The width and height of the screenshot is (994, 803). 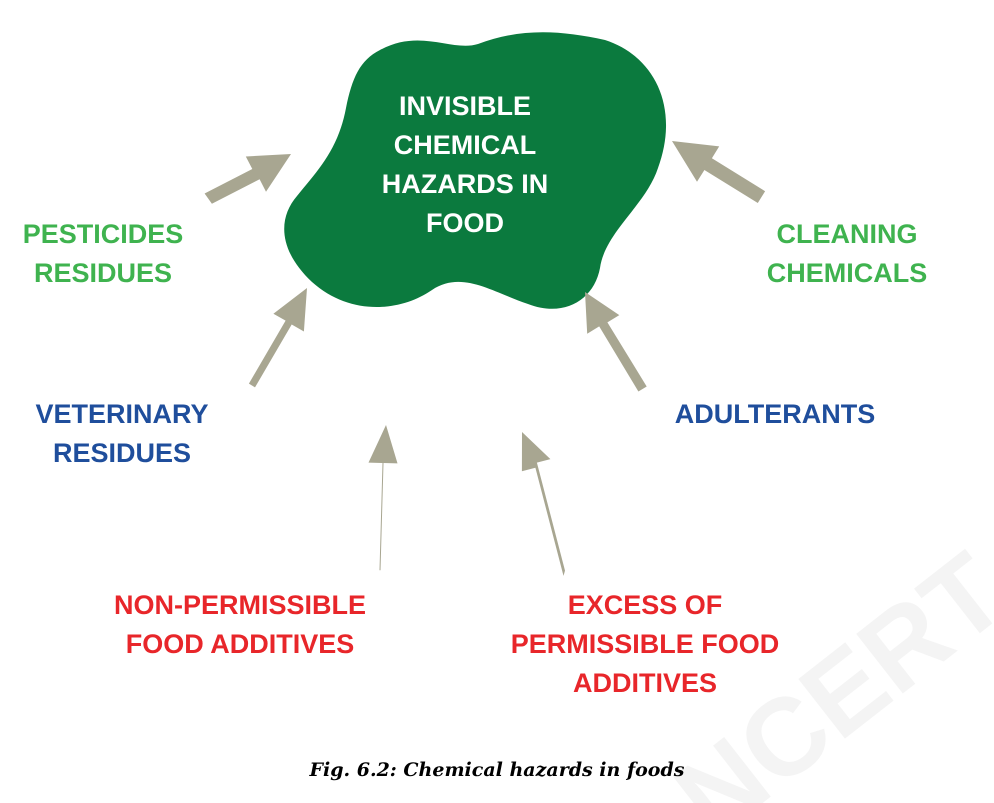 I want to click on source-pesticides-line-1: PESTICIDES, so click(x=103, y=234).